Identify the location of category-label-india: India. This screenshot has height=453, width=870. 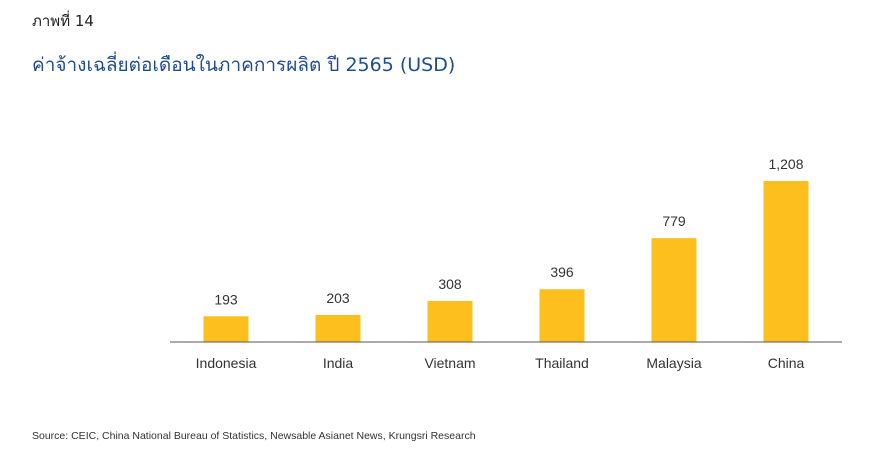
(338, 363).